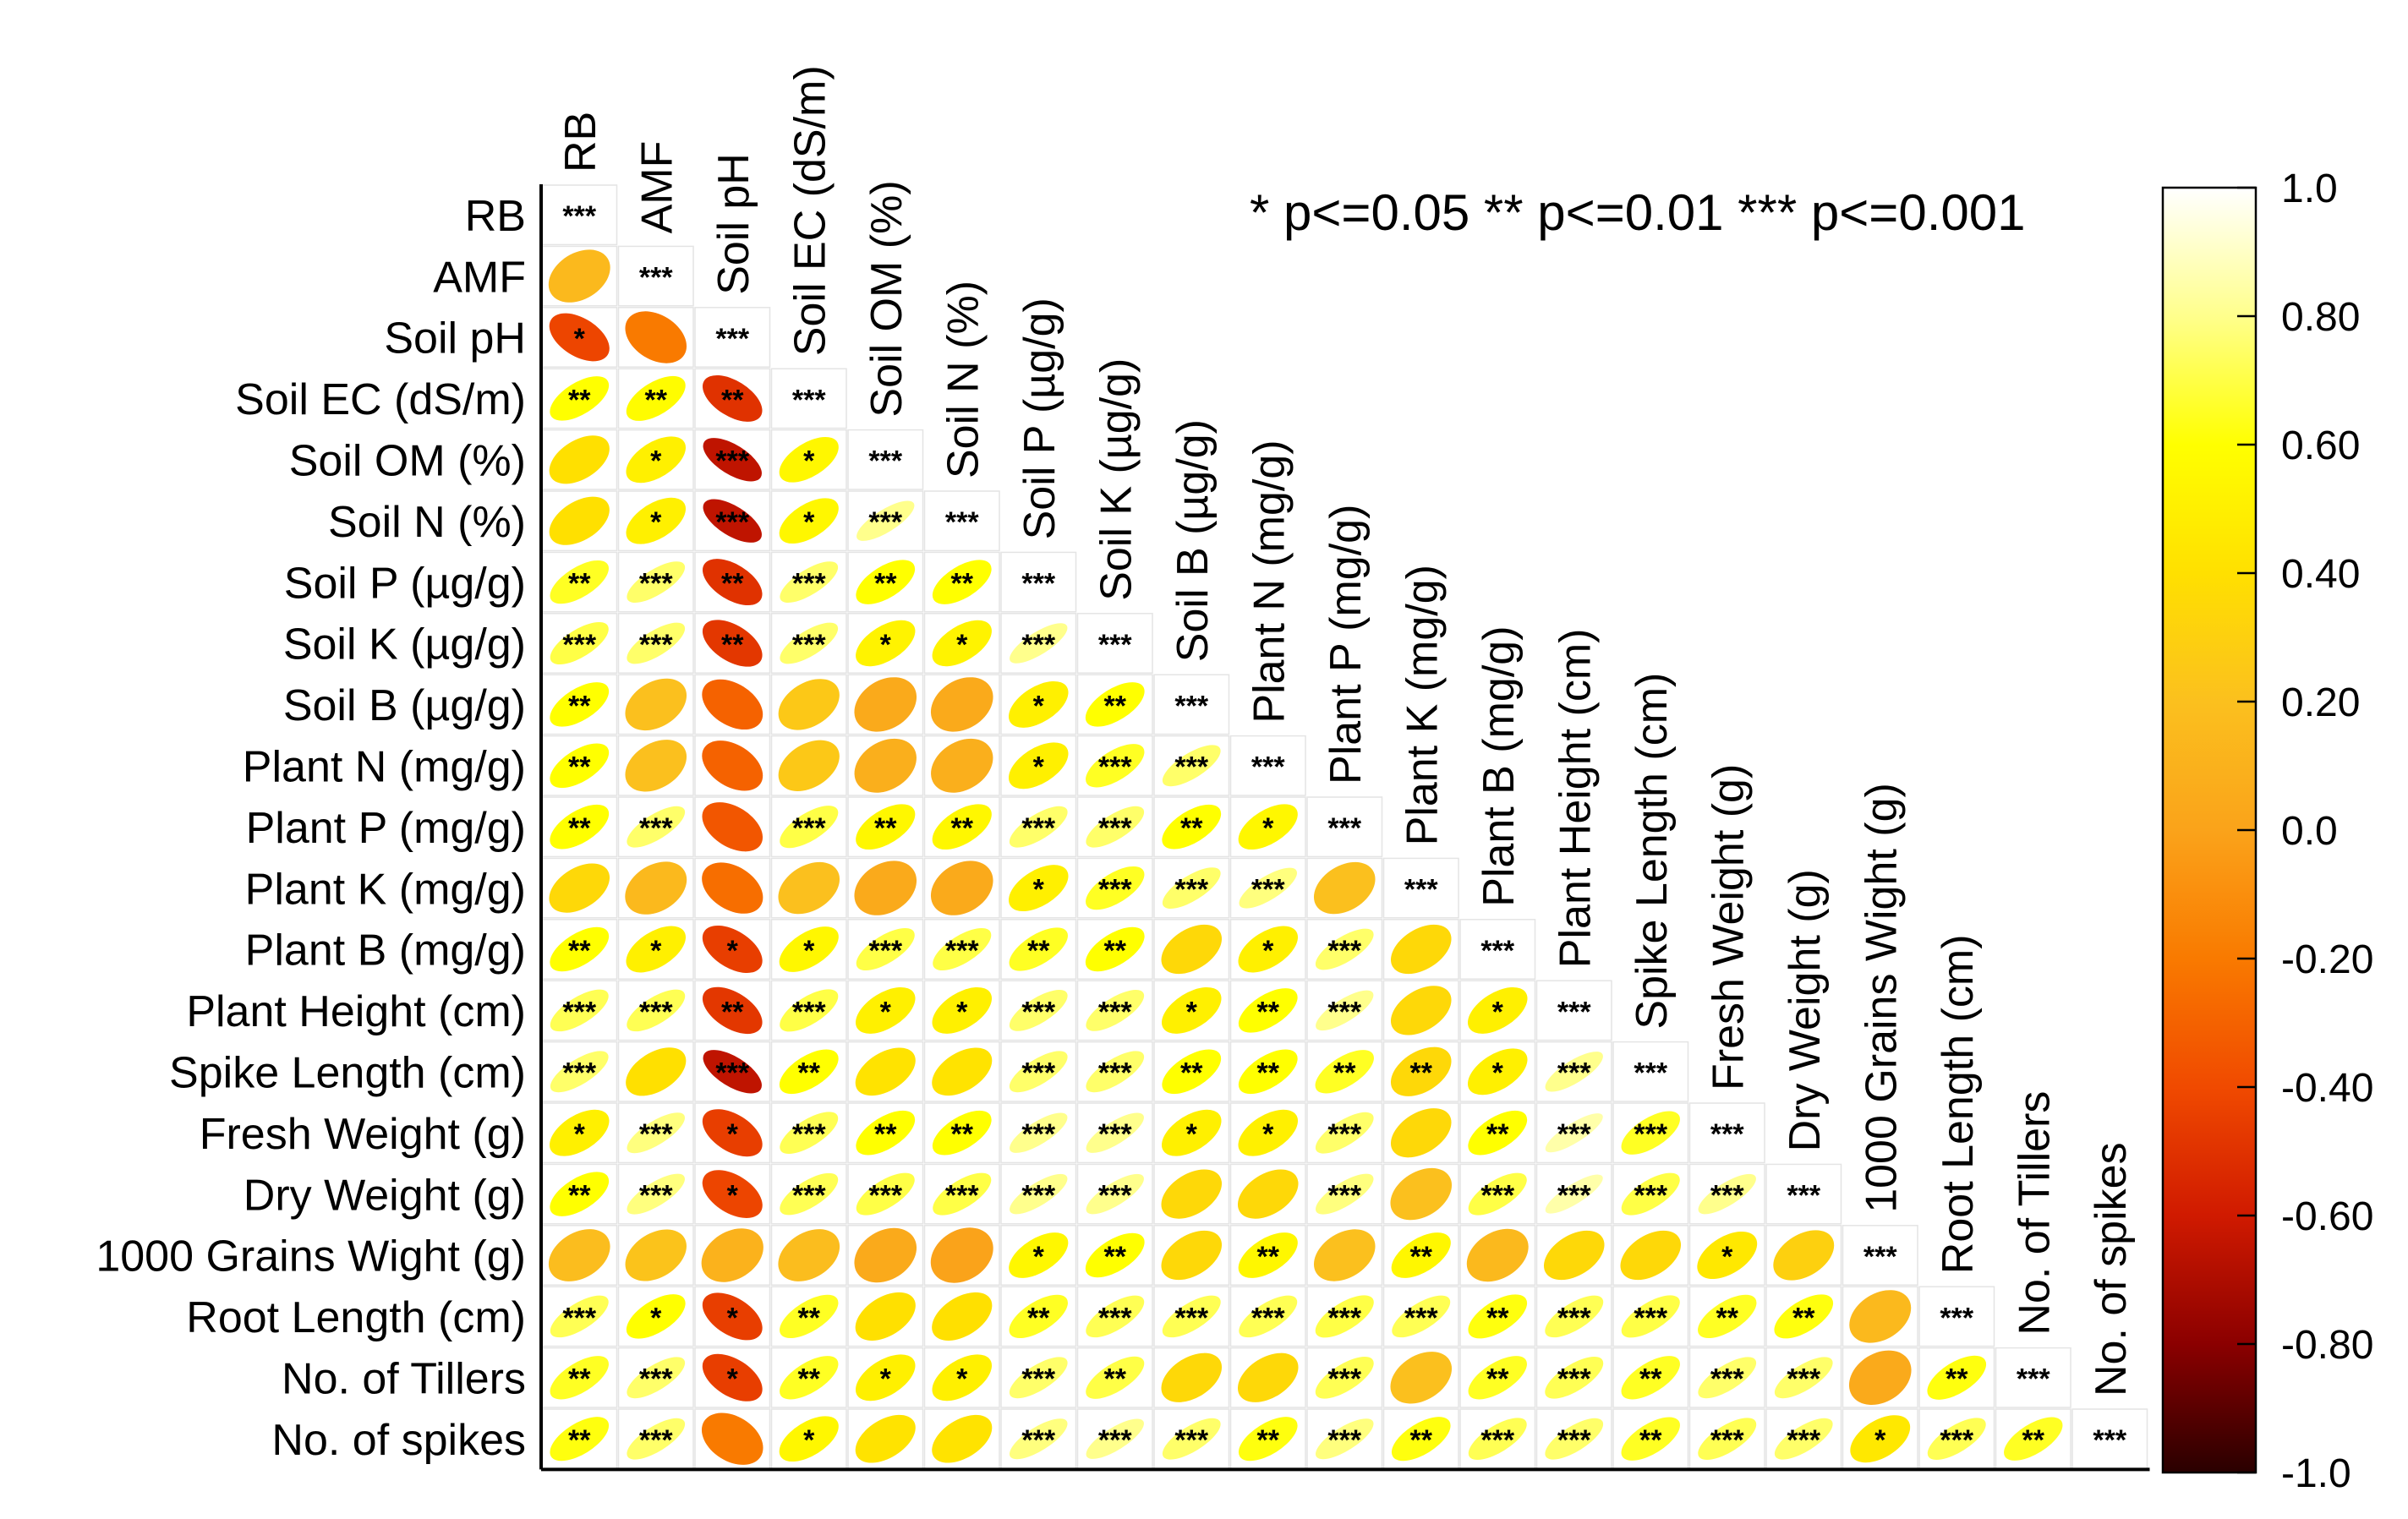 The width and height of the screenshot is (2408, 1519). I want to click on cell-20-17: *, so click(1880, 1439).